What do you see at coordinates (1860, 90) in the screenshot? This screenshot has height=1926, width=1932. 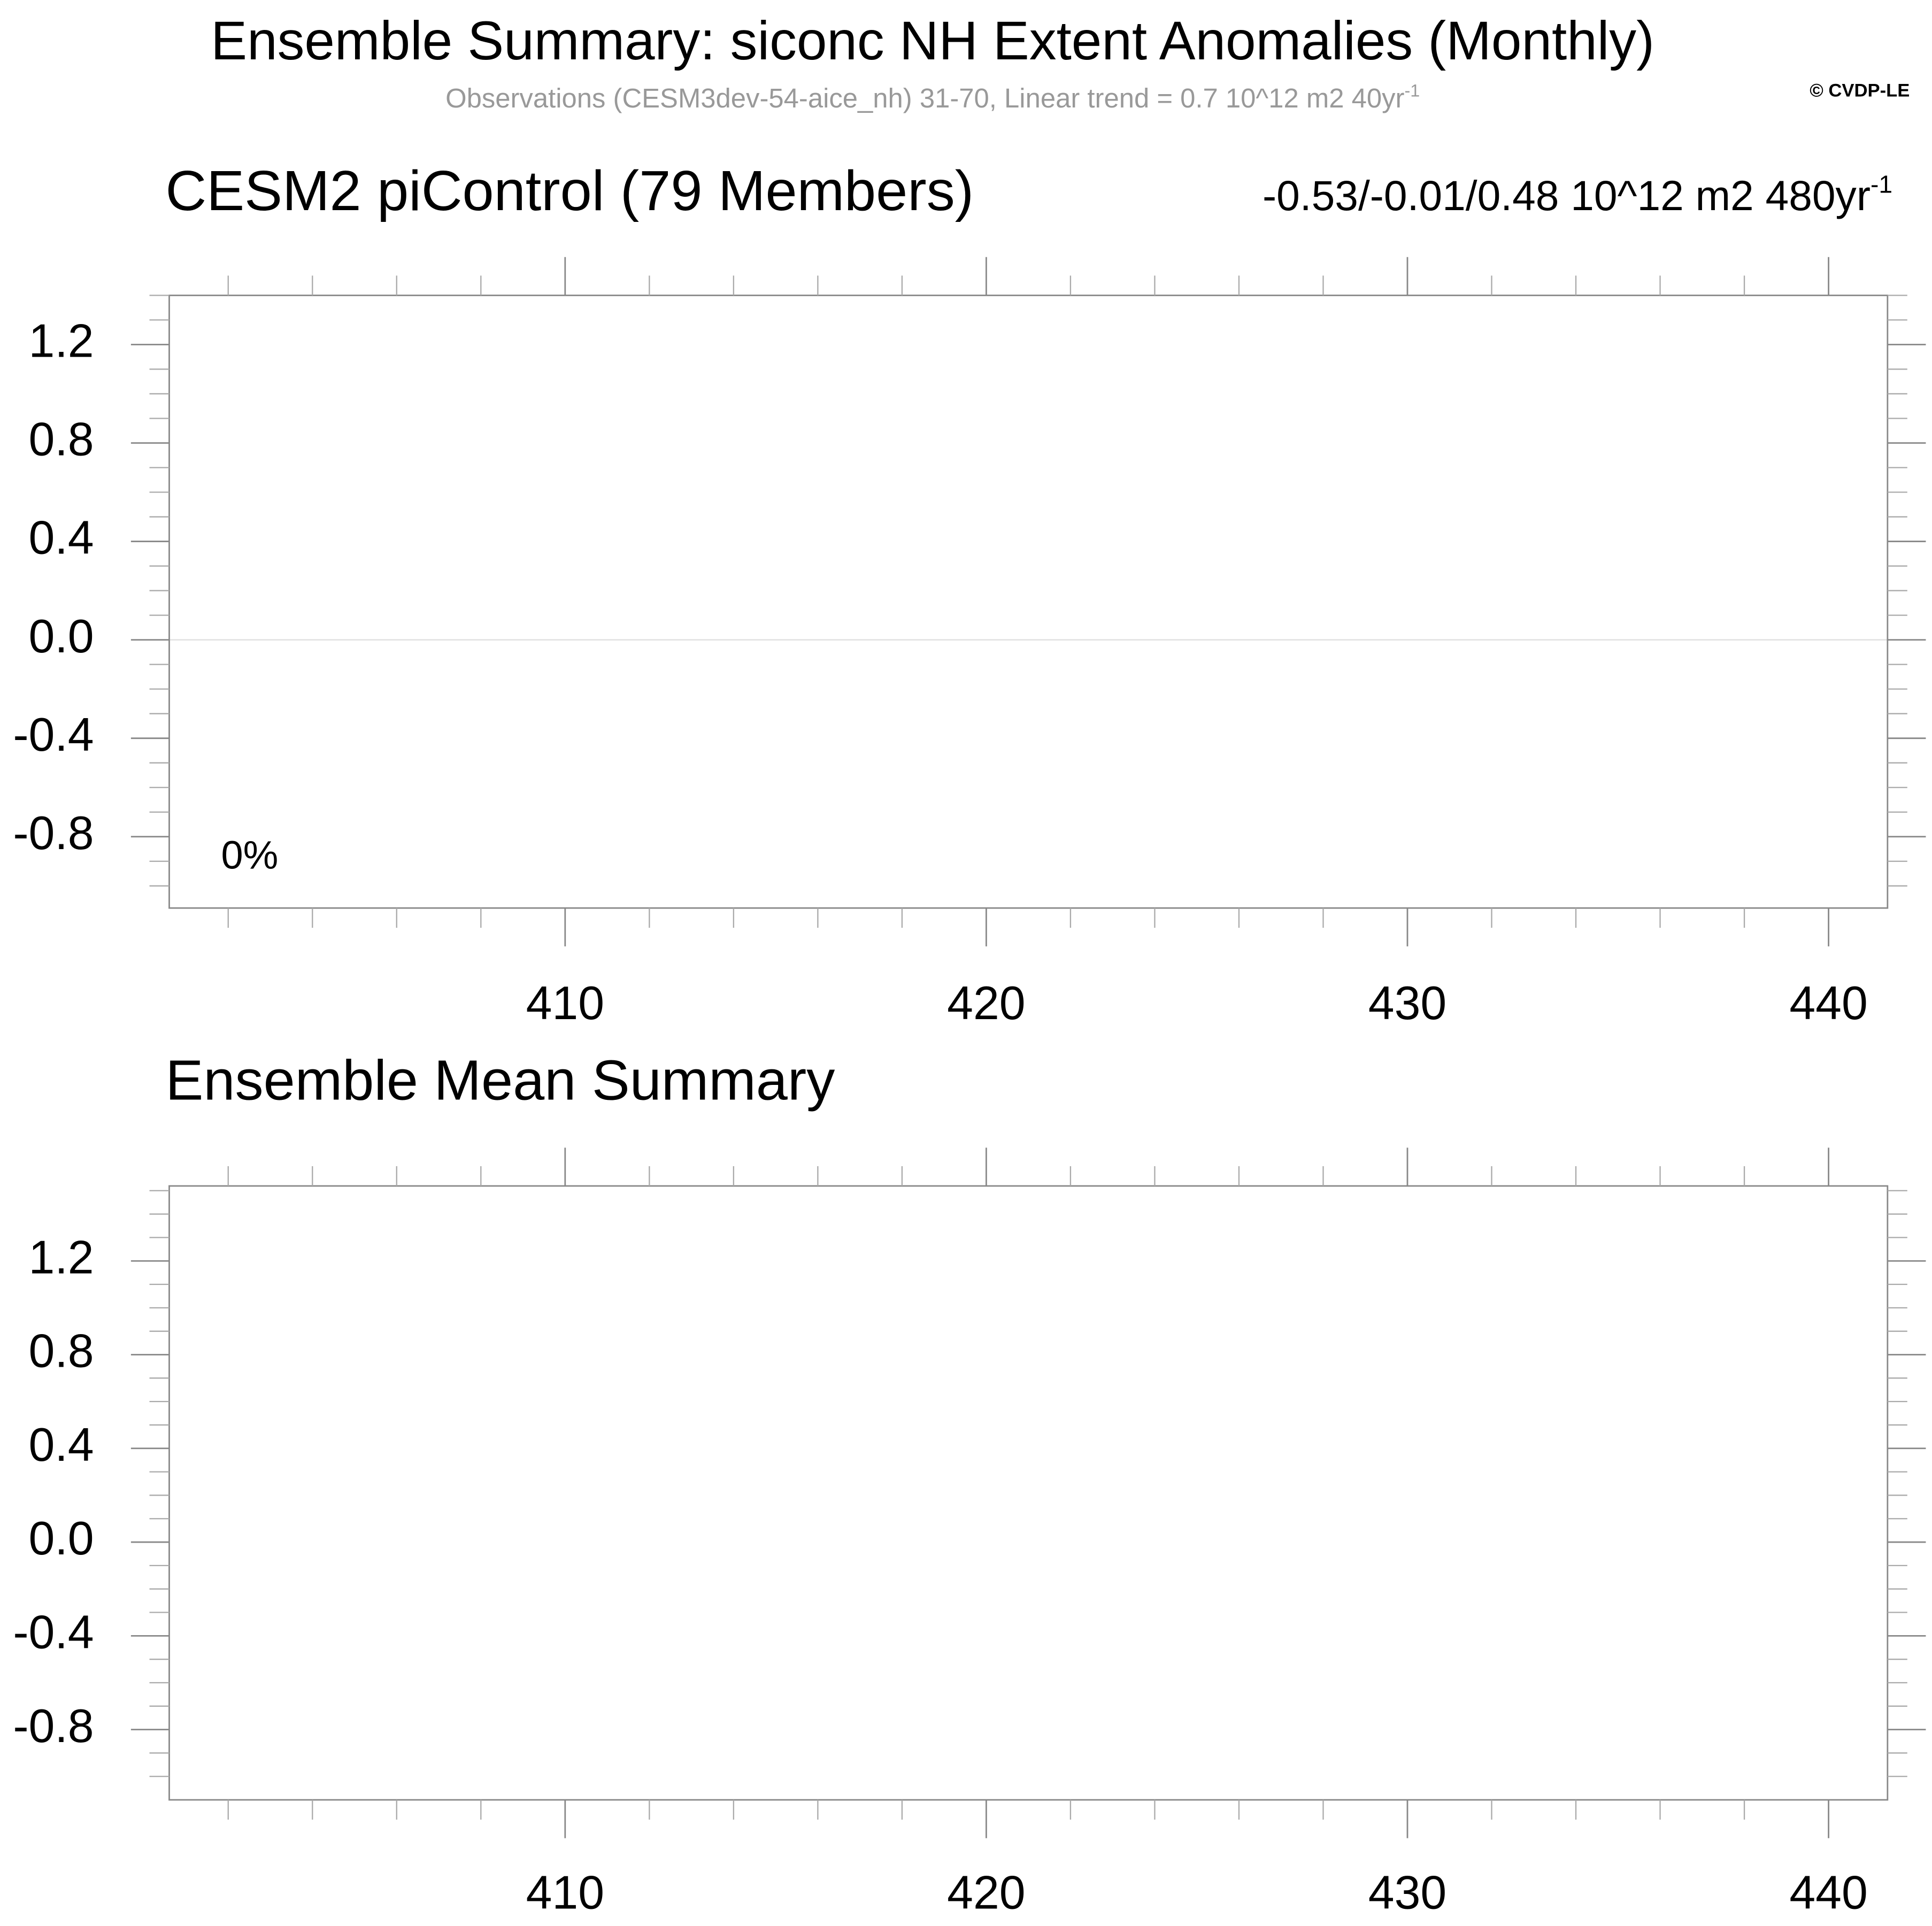 I see `watermark: © CVDP-LE` at bounding box center [1860, 90].